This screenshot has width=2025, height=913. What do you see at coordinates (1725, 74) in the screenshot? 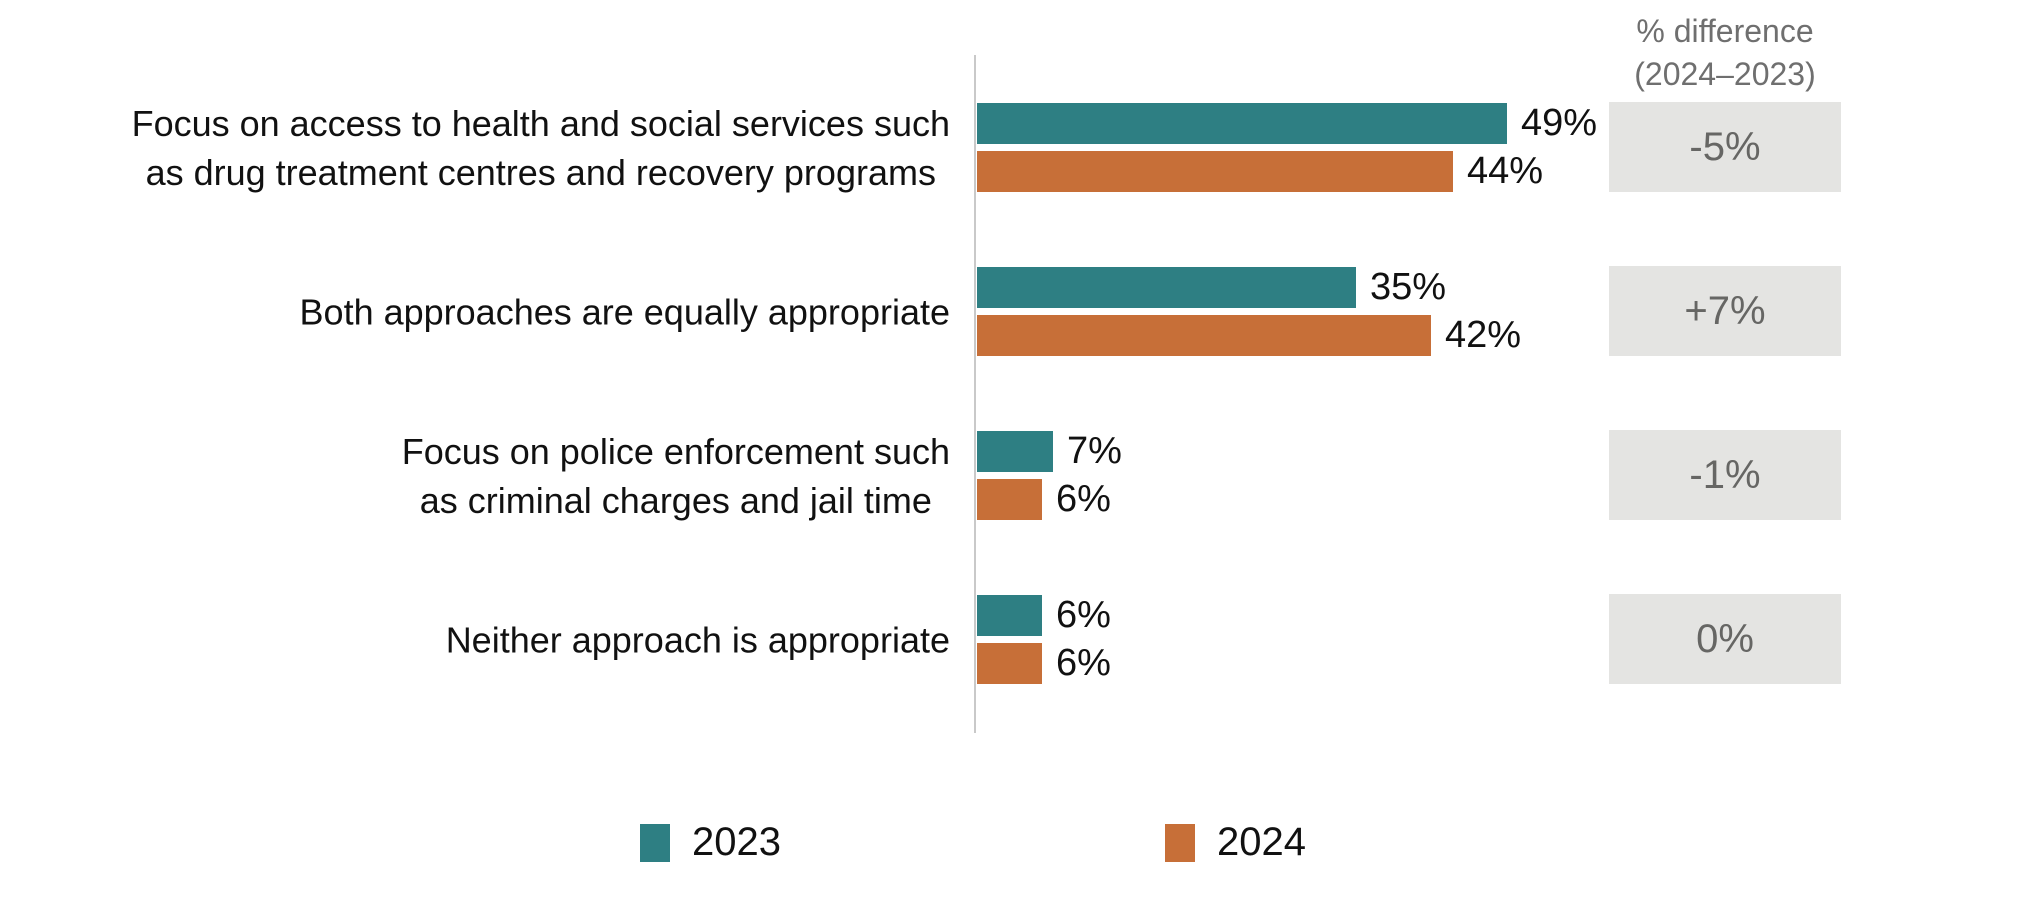
I see `diff-header-line2: (2024–2023)` at bounding box center [1725, 74].